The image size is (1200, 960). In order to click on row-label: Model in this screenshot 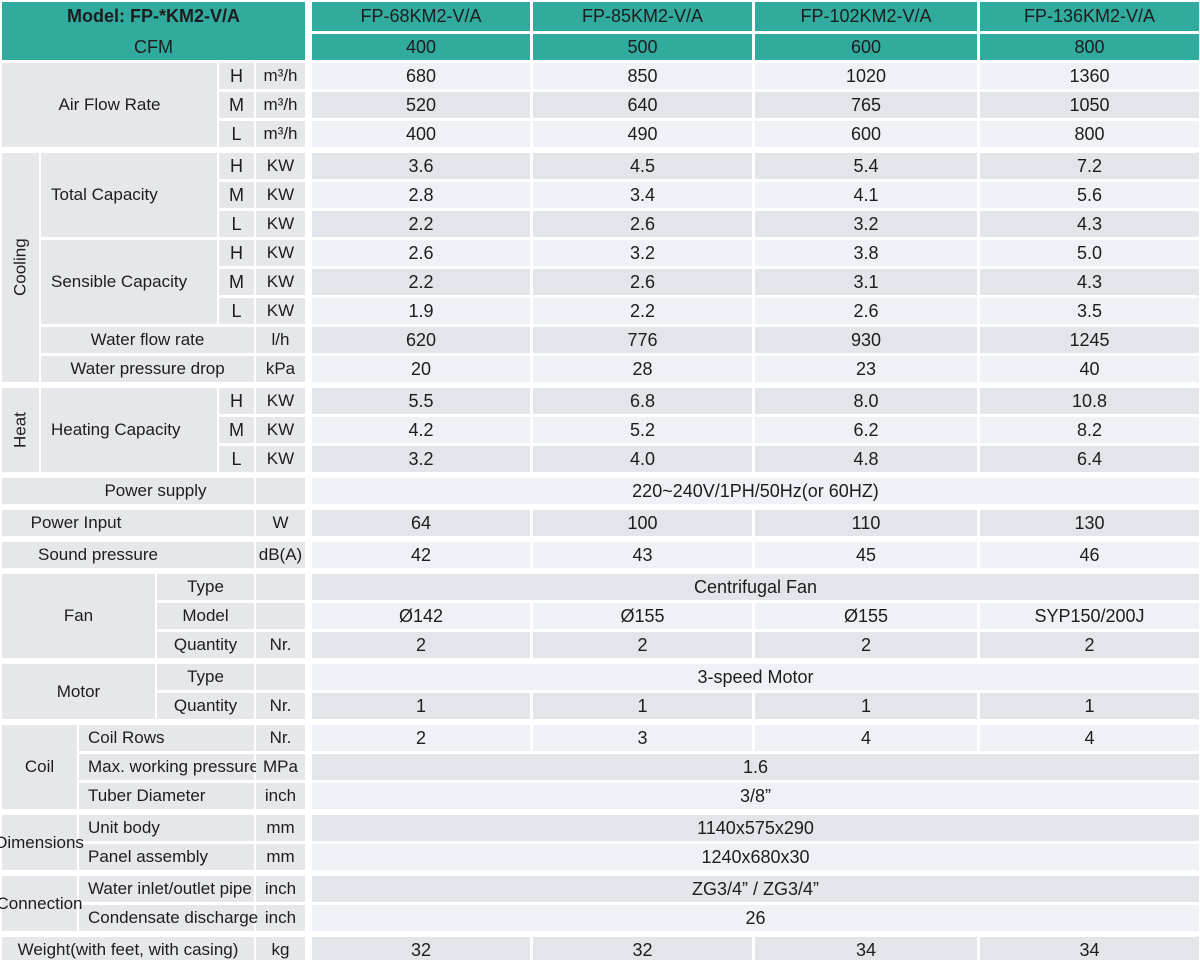, I will do `click(205, 616)`.